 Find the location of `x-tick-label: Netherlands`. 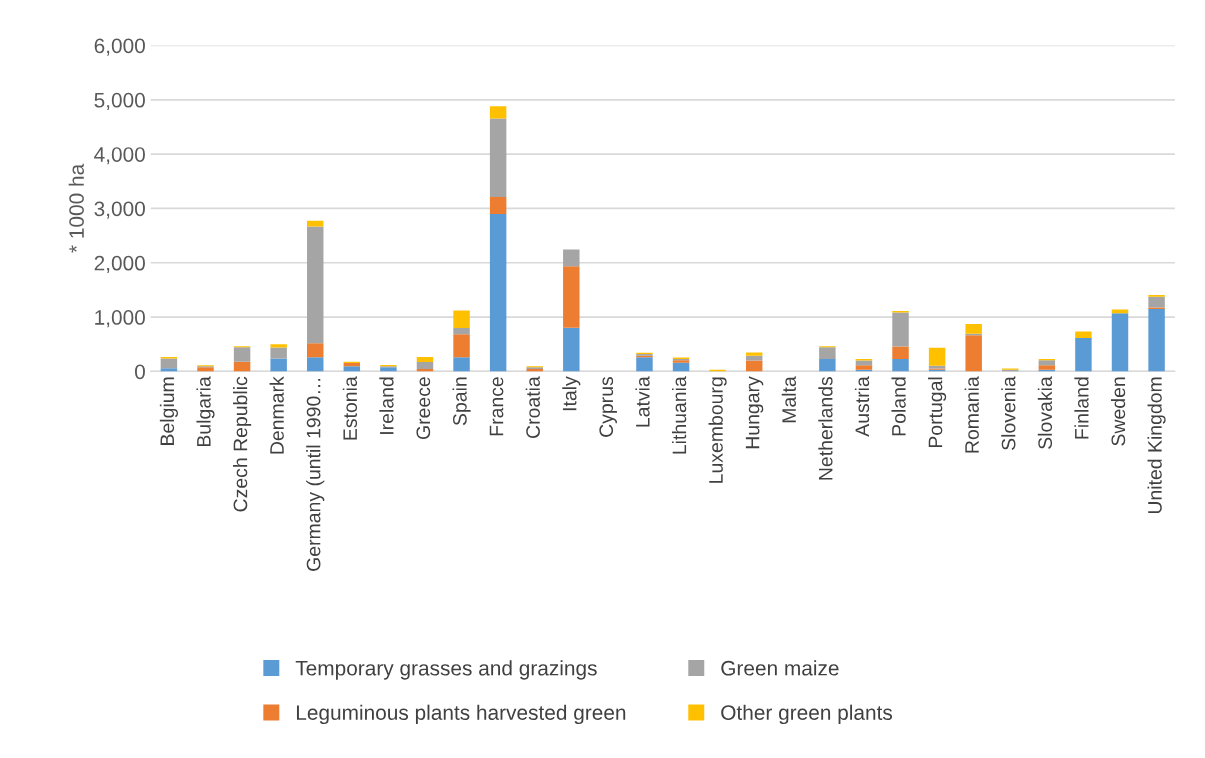

x-tick-label: Netherlands is located at coordinates (825, 428).